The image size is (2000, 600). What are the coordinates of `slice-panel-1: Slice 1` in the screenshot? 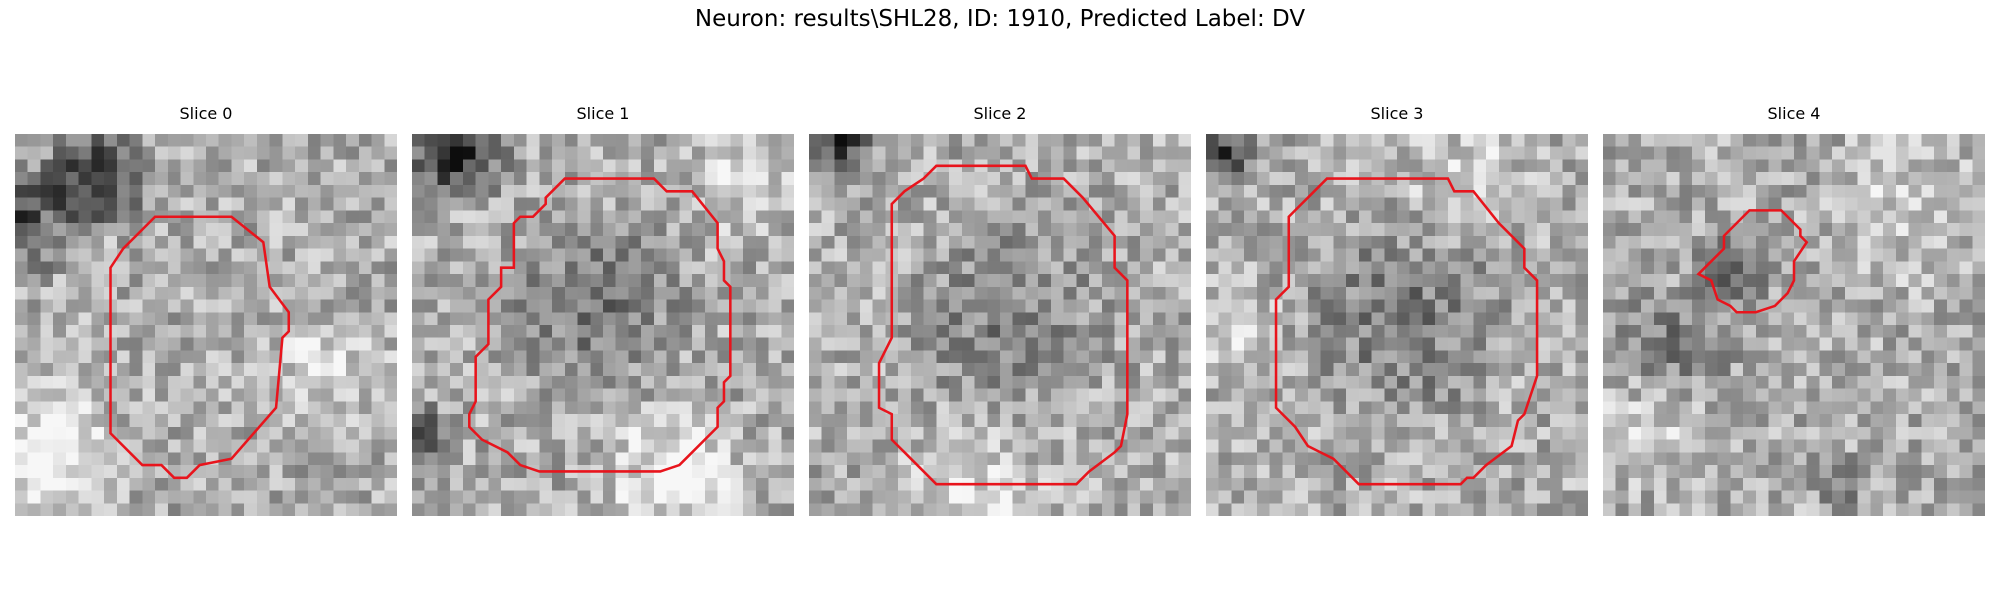 It's located at (603, 310).